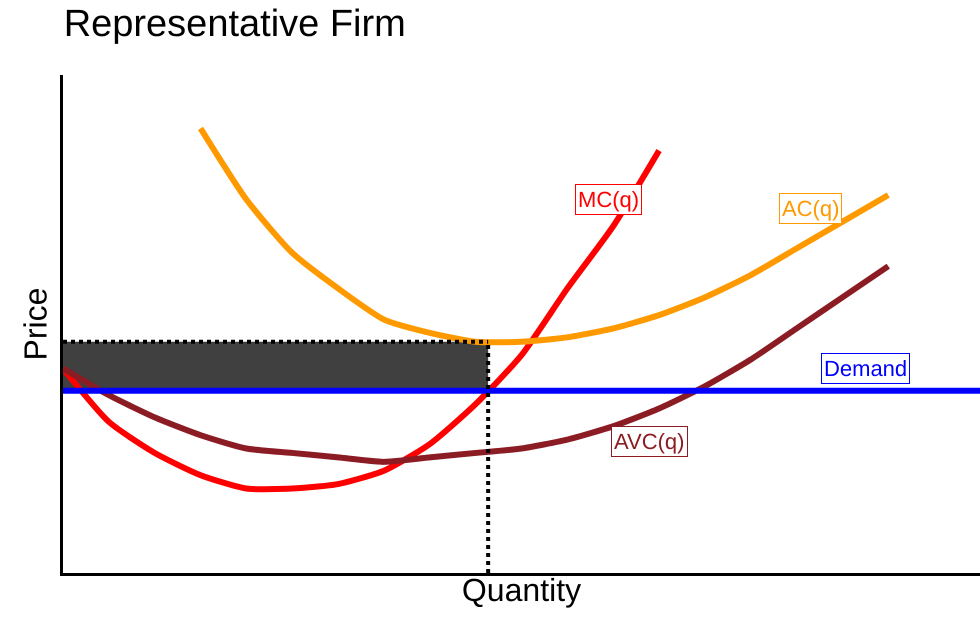 The width and height of the screenshot is (980, 623). I want to click on series-label: Demand, so click(866, 368).